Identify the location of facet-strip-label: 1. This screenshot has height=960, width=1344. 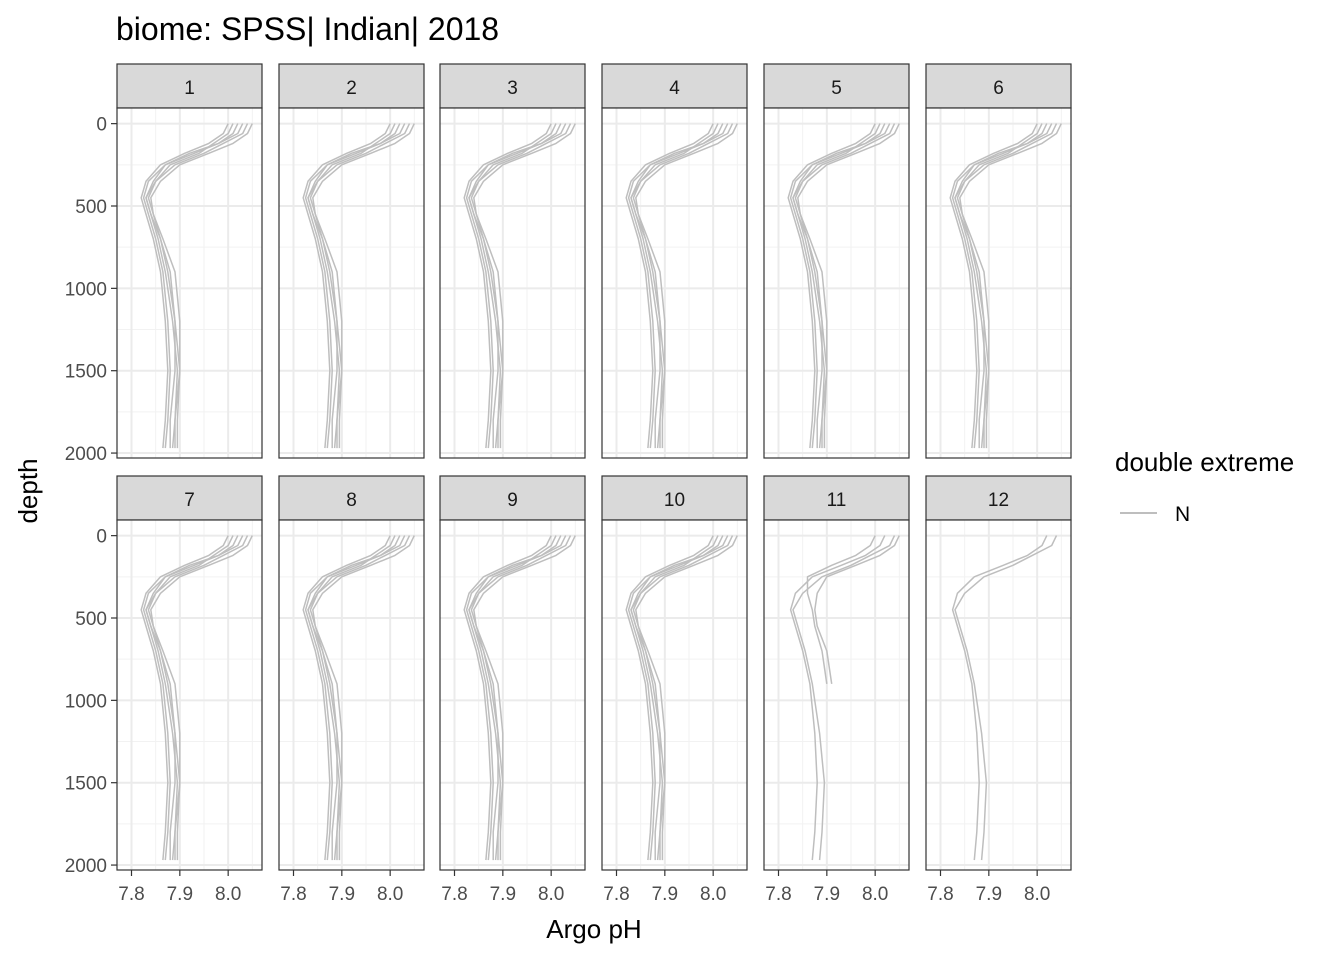
(189, 88).